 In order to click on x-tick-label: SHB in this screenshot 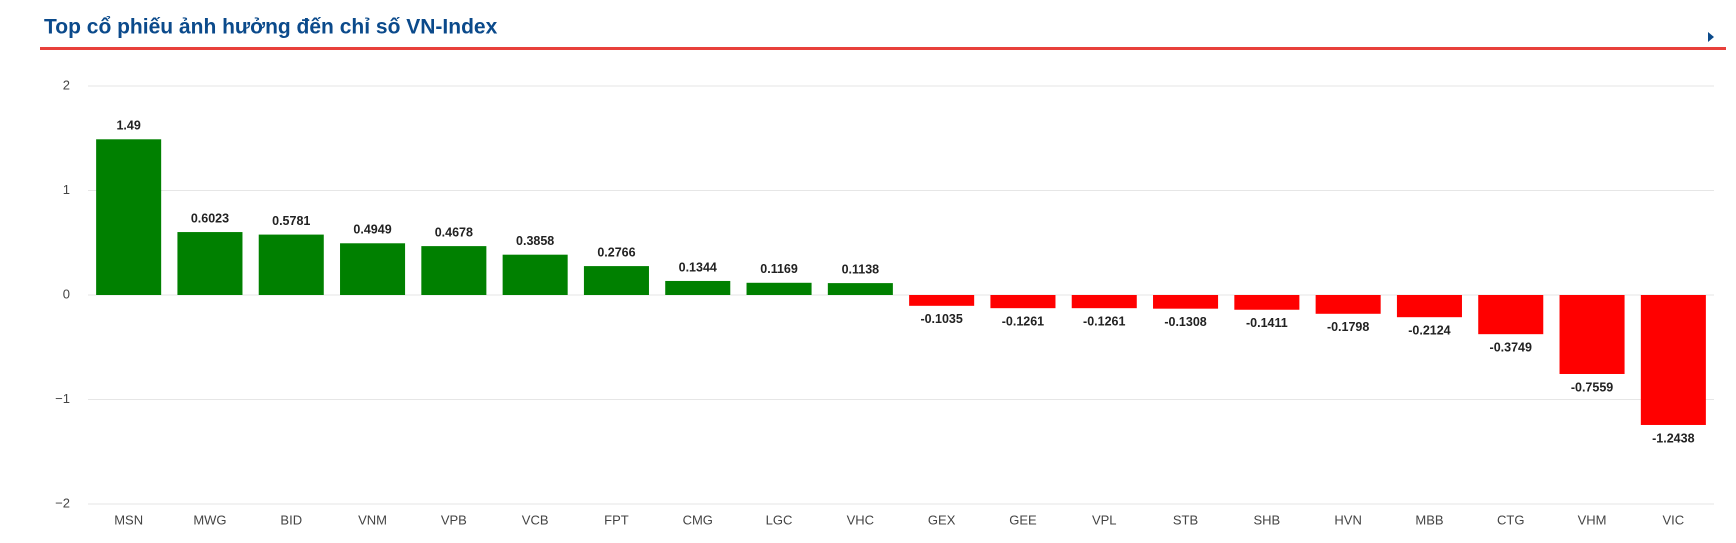, I will do `click(1266, 519)`.